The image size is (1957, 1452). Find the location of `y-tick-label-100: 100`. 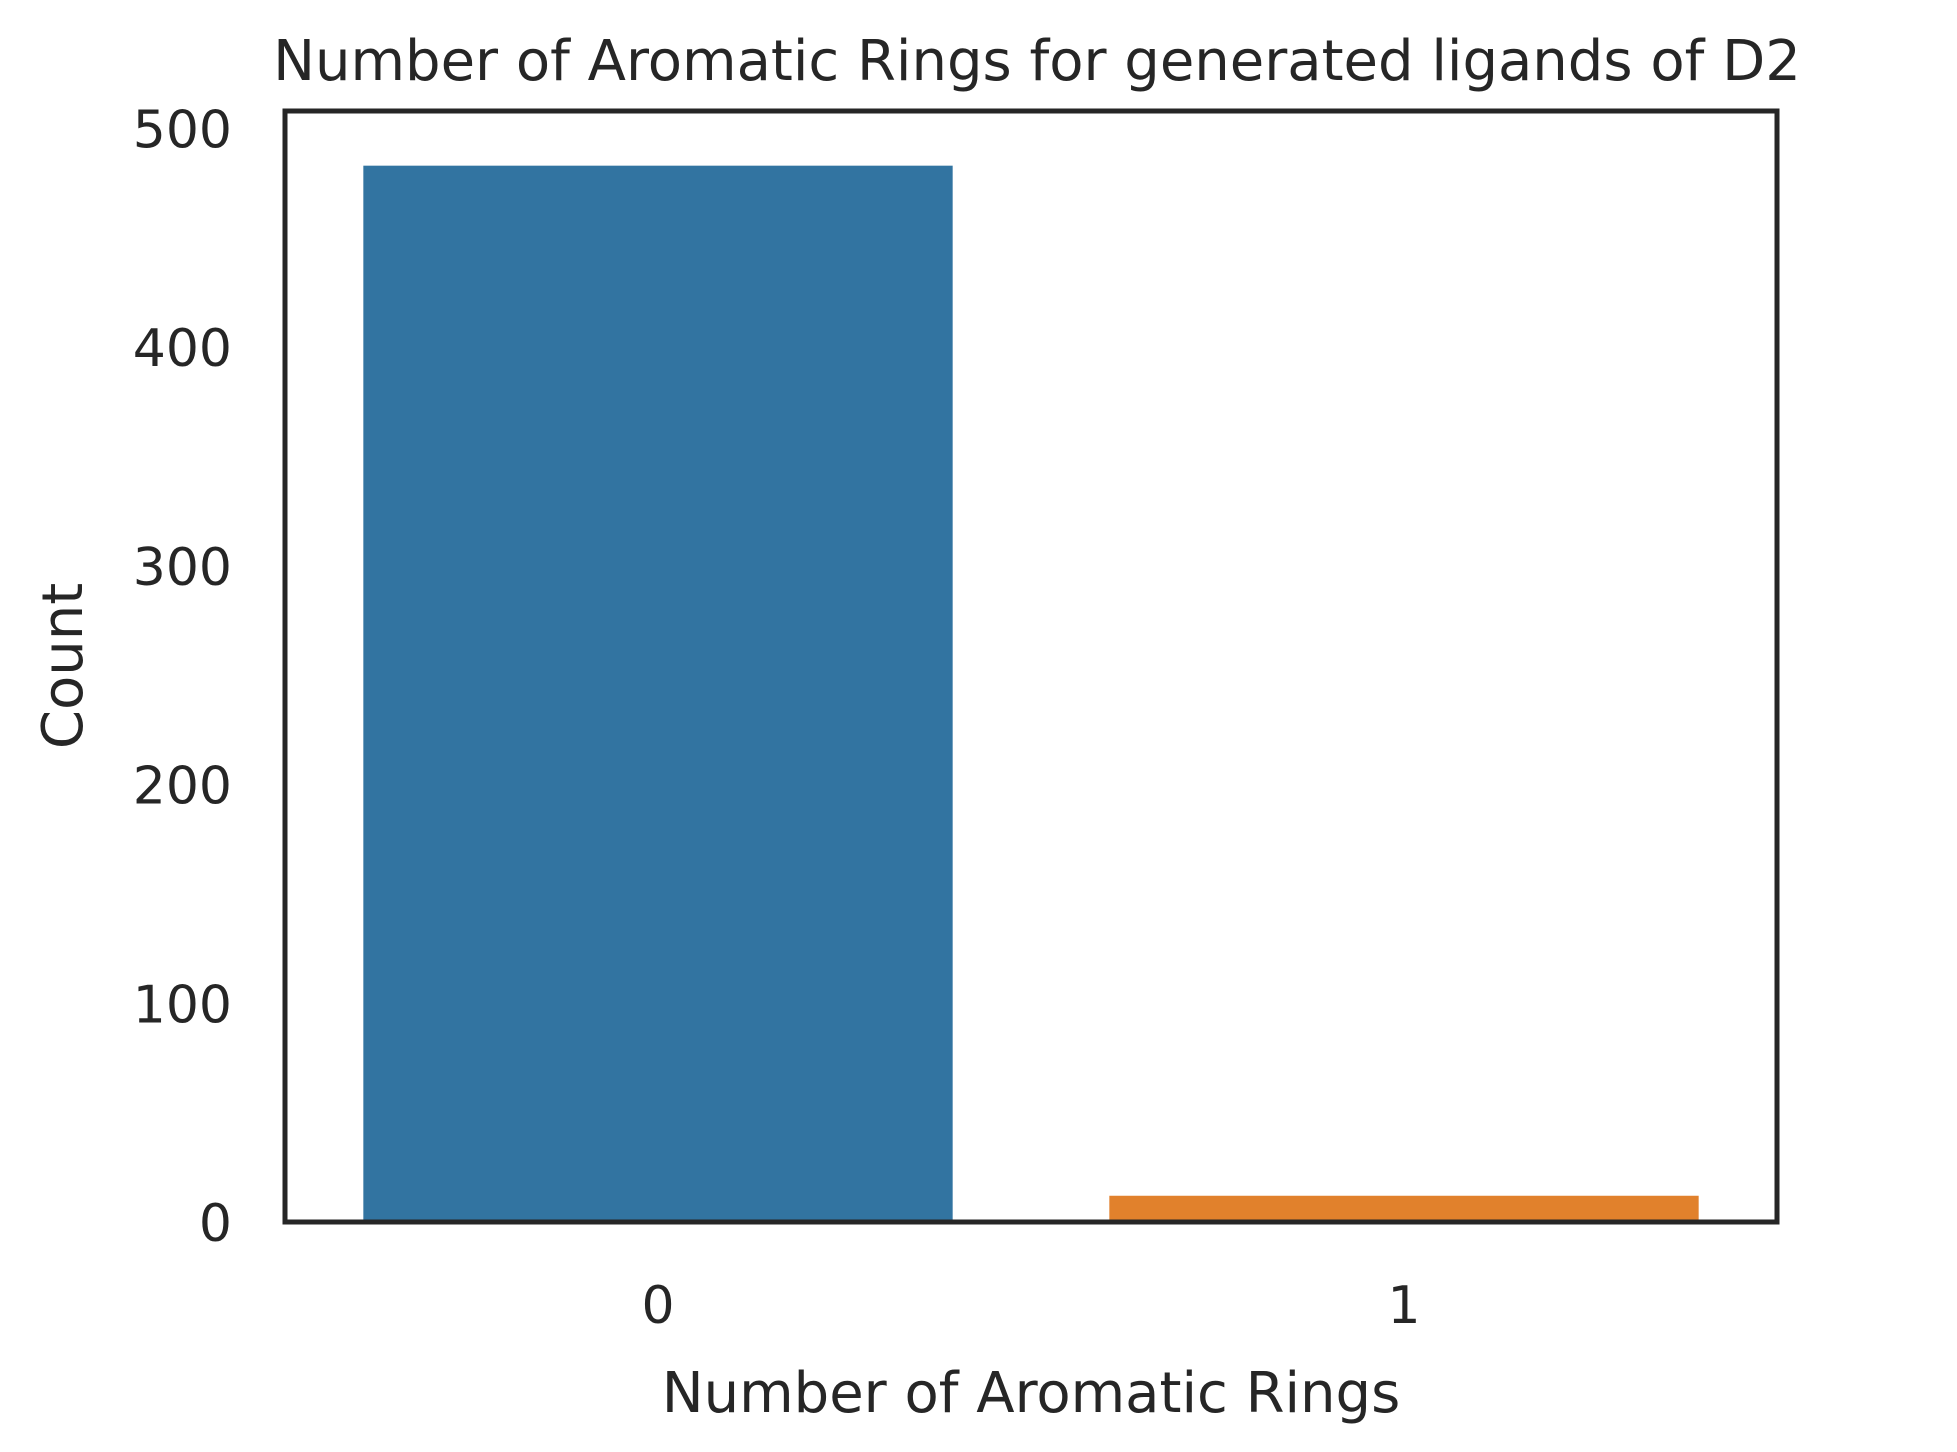

y-tick-label-100: 100 is located at coordinates (182, 1005).